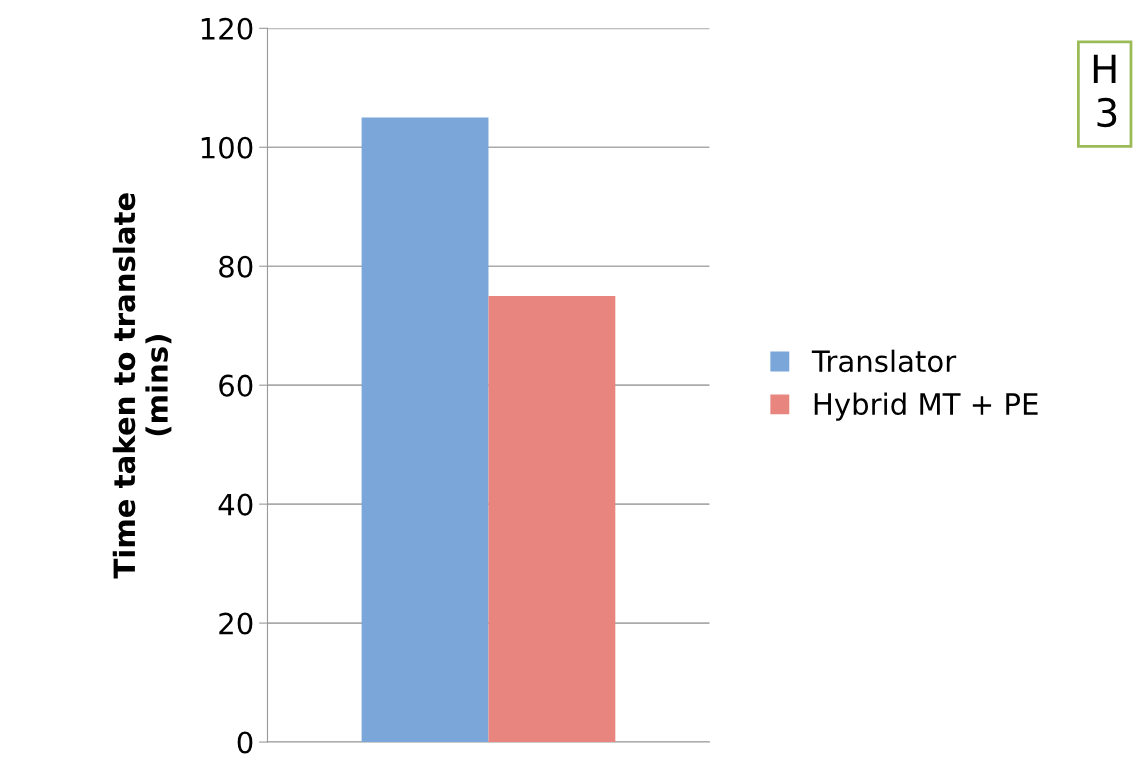  I want to click on text: H 3, so click(1105, 91).